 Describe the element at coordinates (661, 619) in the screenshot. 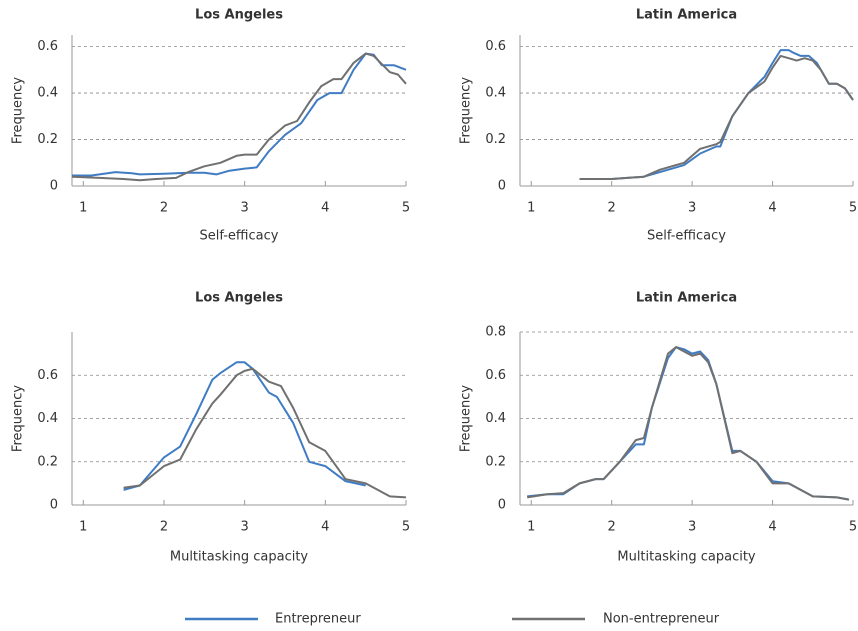

I see `legend-label: Non-entrepreneur` at that location.